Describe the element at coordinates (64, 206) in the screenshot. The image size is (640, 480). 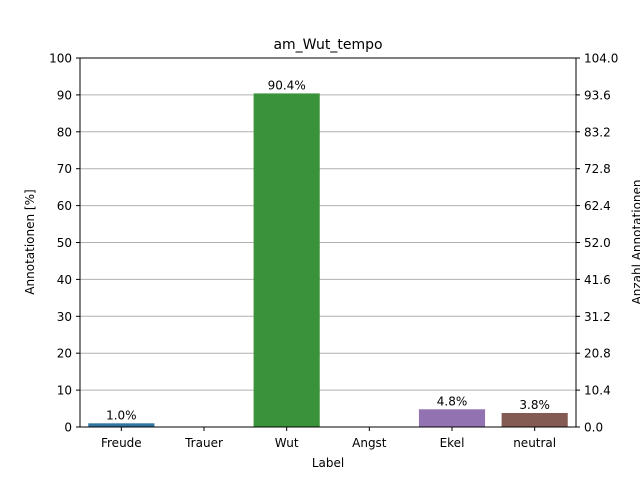
I see `y-tick-label: 60` at that location.